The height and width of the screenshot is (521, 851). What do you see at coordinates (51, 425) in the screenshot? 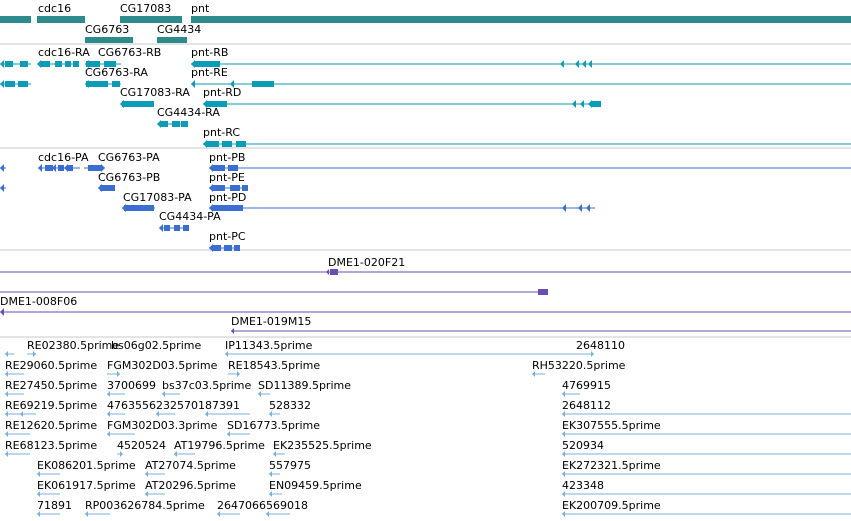
I see `est-label: RE12620.5prime` at bounding box center [51, 425].